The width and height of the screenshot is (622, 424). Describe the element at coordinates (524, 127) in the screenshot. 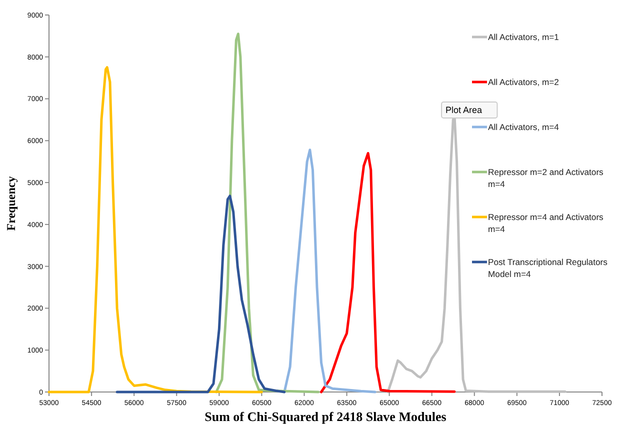

I see `legend-label: All Activators, m=4` at that location.